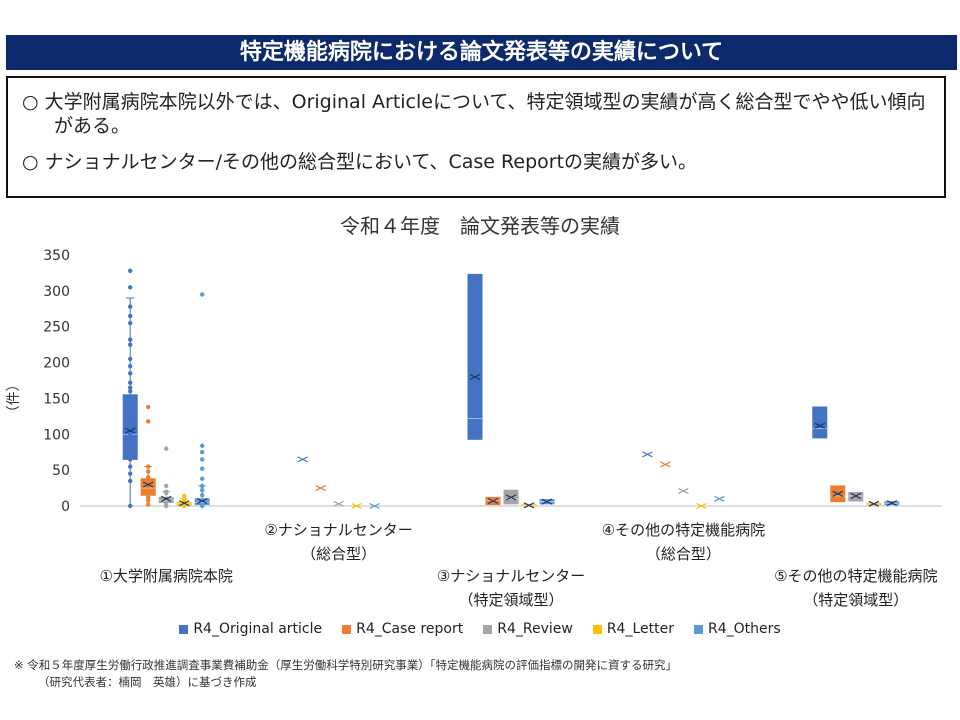 The image size is (960, 720). What do you see at coordinates (258, 629) in the screenshot?
I see `legend-label: R4_Original article` at bounding box center [258, 629].